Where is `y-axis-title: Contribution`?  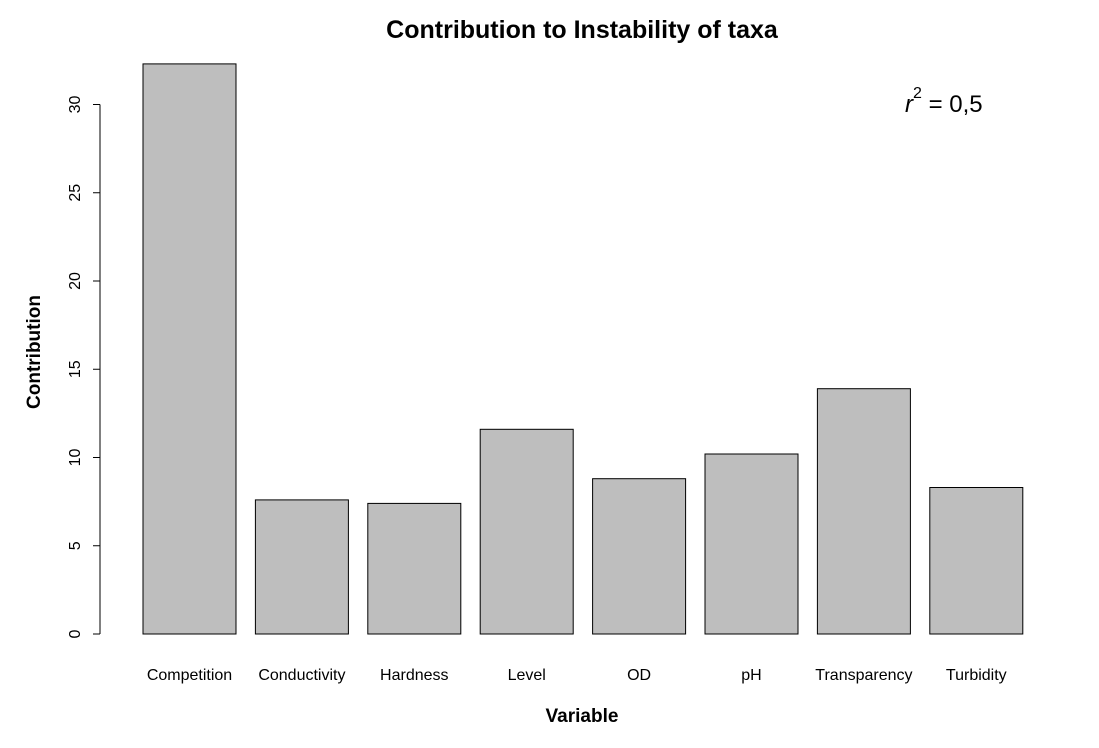
y-axis-title: Contribution is located at coordinates (34, 352).